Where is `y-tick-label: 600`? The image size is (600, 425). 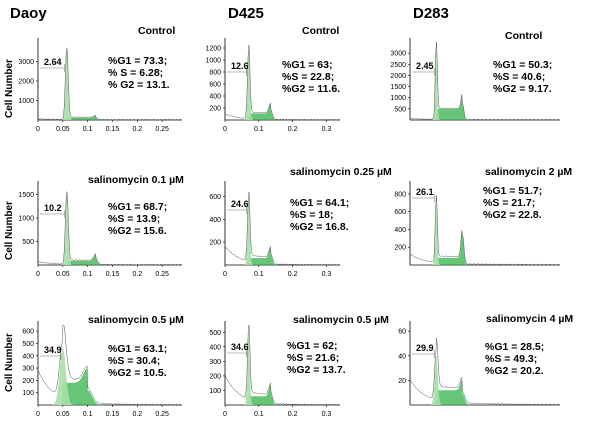 y-tick-label: 600 is located at coordinates (400, 212).